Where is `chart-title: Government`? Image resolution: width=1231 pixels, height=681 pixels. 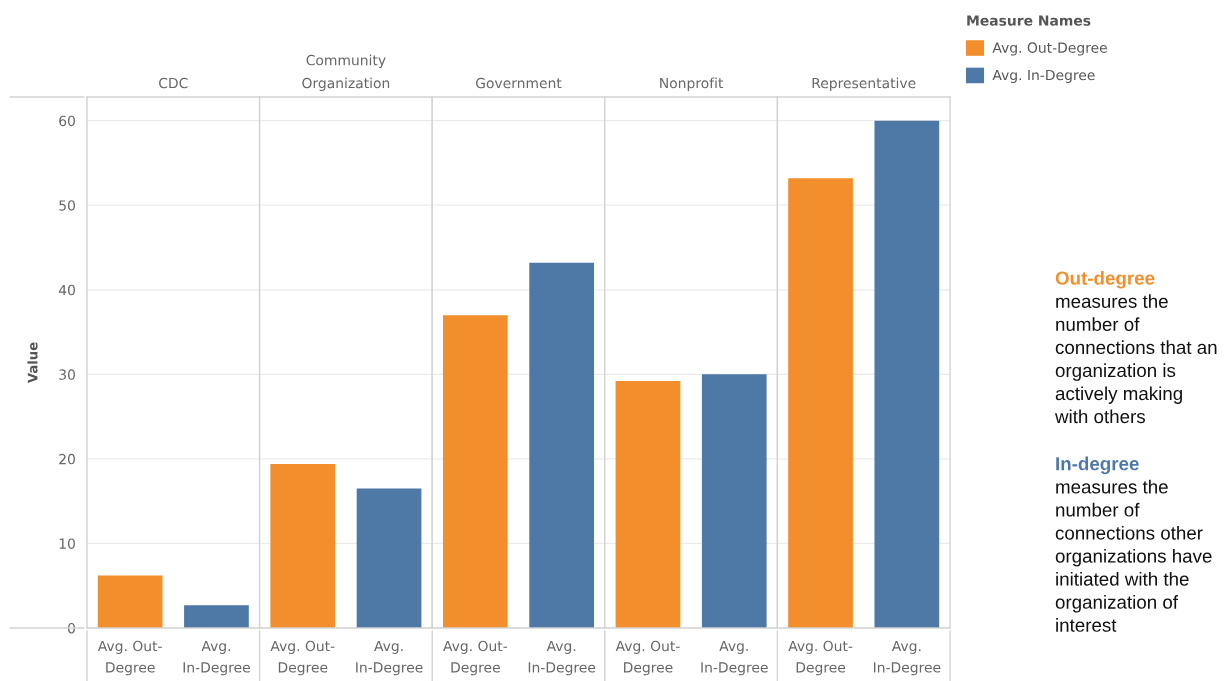 chart-title: Government is located at coordinates (518, 83).